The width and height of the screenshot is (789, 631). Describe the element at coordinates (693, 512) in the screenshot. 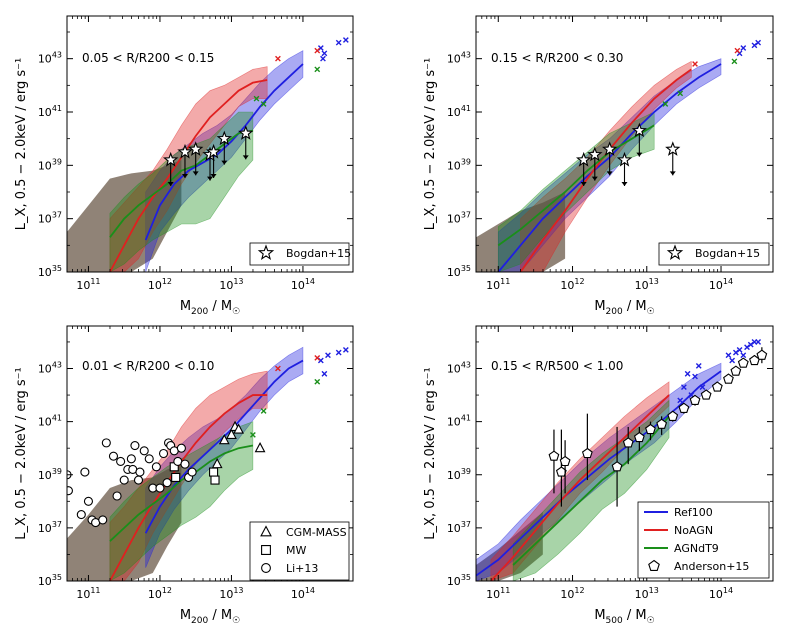

I see `legend-label: Ref100` at that location.